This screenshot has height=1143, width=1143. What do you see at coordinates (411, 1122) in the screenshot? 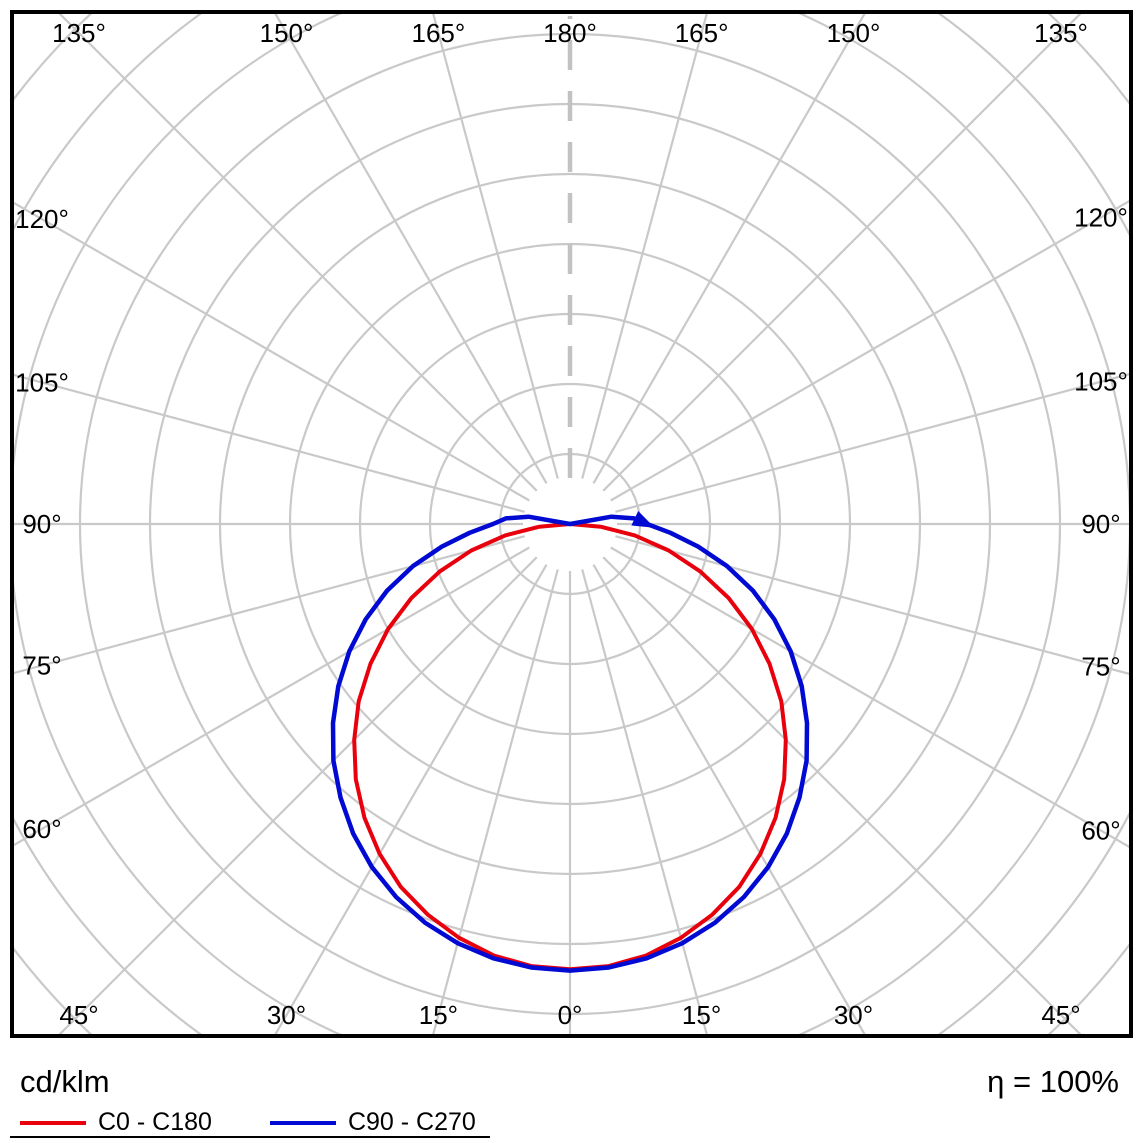
I see `legend-label-c90: C90 - C270` at bounding box center [411, 1122].